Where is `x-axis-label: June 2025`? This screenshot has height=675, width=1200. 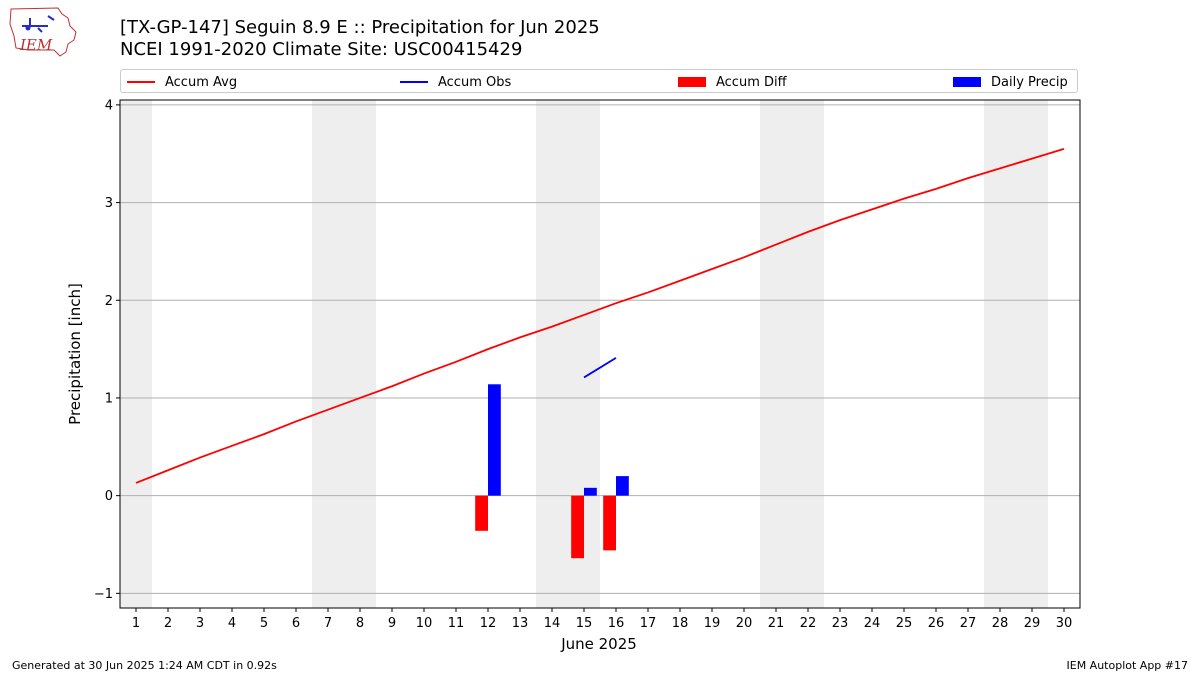 x-axis-label: June 2025 is located at coordinates (598, 644).